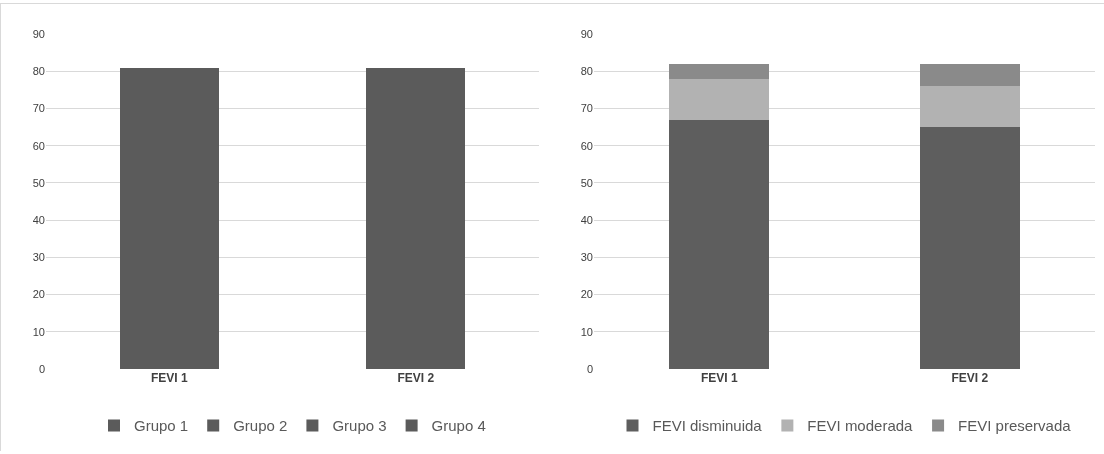  Describe the element at coordinates (860, 426) in the screenshot. I see `legend-label: FEVI moderada` at that location.